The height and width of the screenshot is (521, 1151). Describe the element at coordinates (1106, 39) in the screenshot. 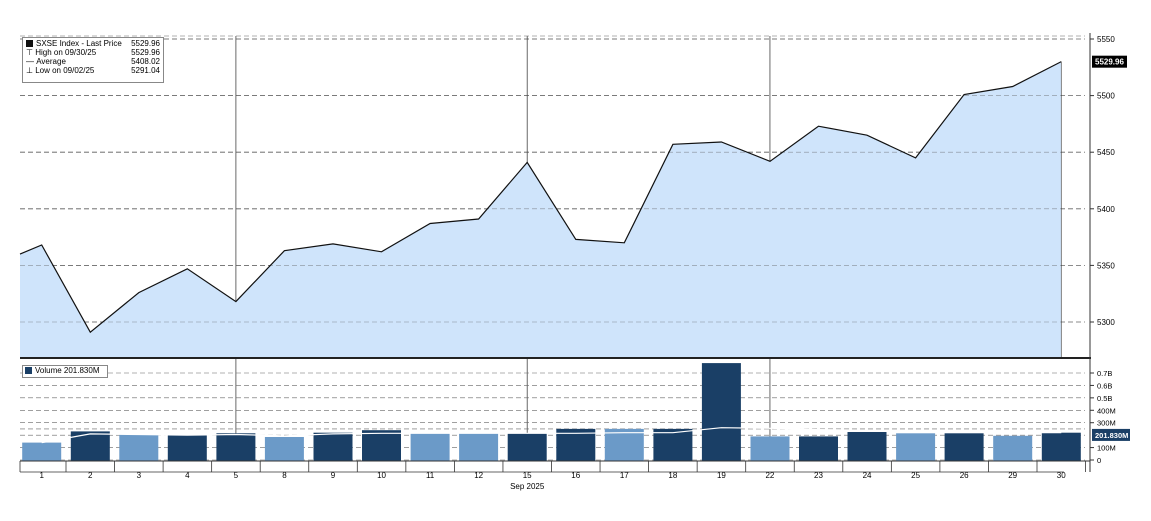

I see `price-tick-label: 5550` at that location.